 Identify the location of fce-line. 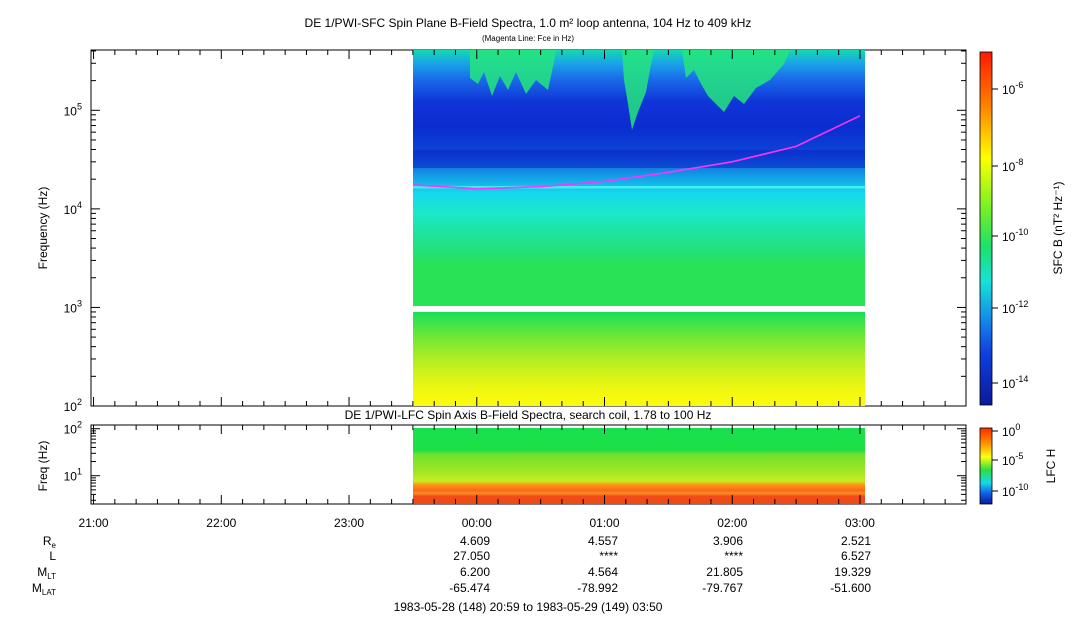
(637, 152).